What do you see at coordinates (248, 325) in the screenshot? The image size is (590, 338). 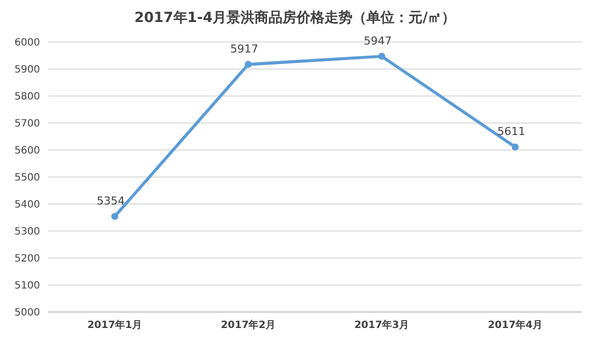 I see `x-tick-label: 2017年2月` at bounding box center [248, 325].